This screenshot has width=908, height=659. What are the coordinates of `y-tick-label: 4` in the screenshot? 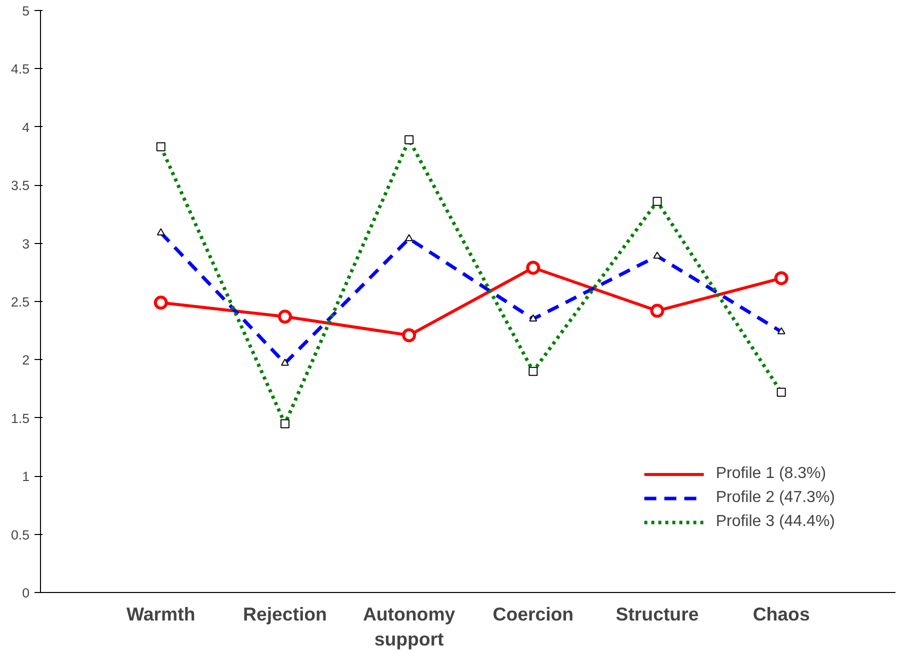 It's located at (26, 127).